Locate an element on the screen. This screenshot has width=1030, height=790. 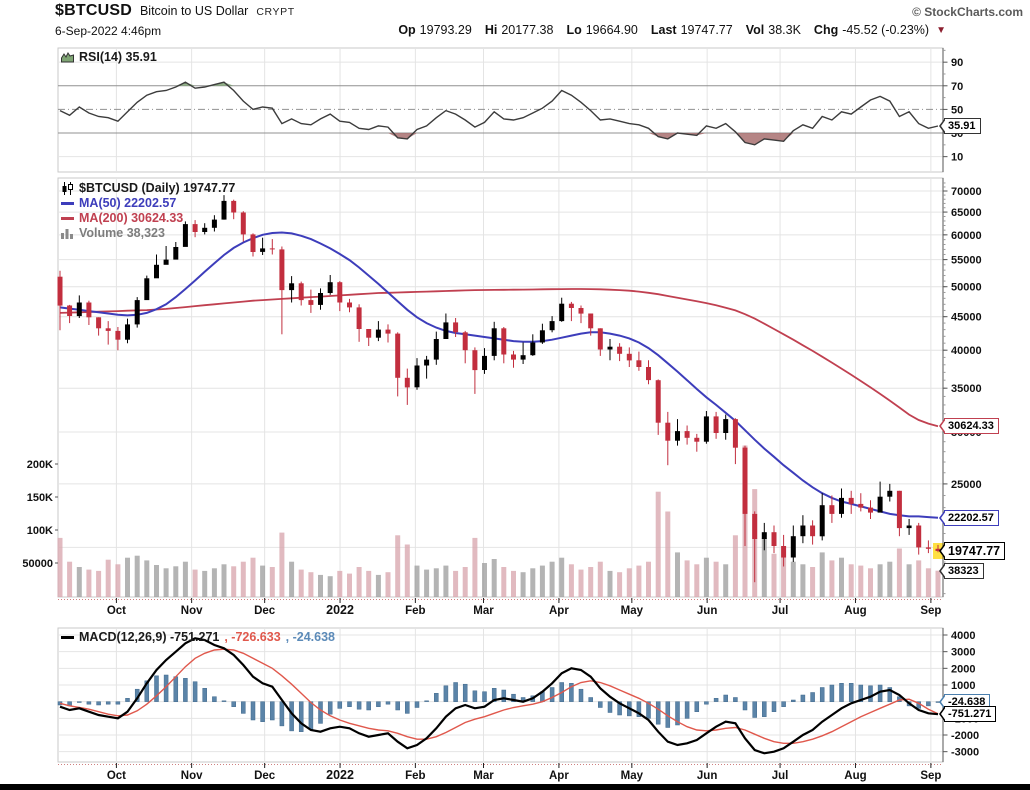
ticker-symbol: $BTCUSD is located at coordinates (93, 10).